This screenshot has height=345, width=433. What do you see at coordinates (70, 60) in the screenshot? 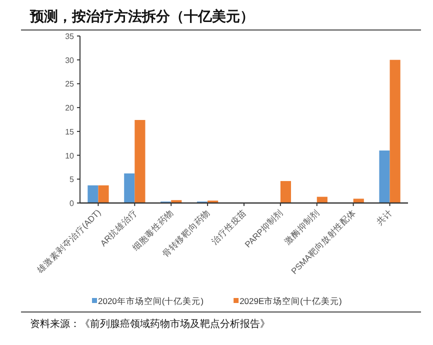
I see `y-tick-label: 30` at bounding box center [70, 60].